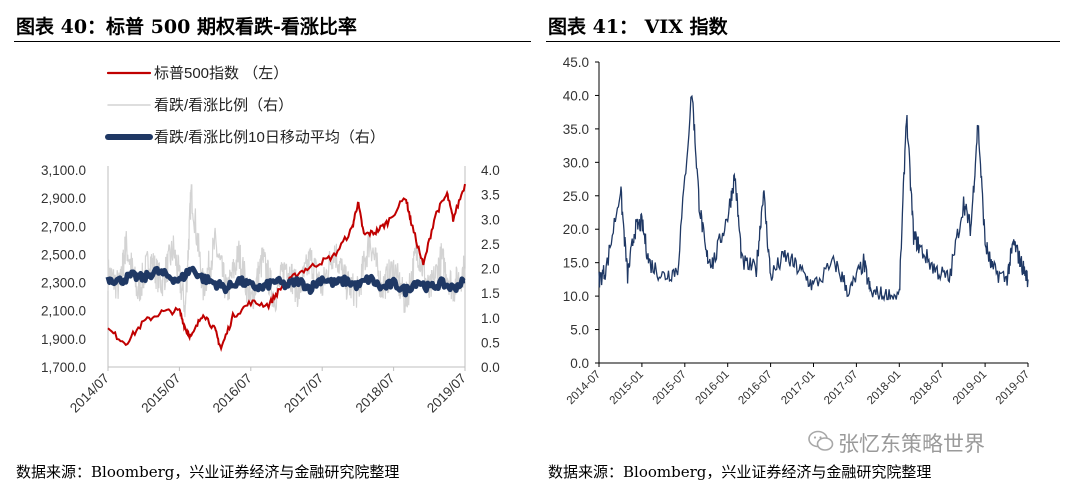 This screenshot has width=1080, height=489. Describe the element at coordinates (285, 281) in the screenshot. I see `put-call-ratio-ma-line` at that location.